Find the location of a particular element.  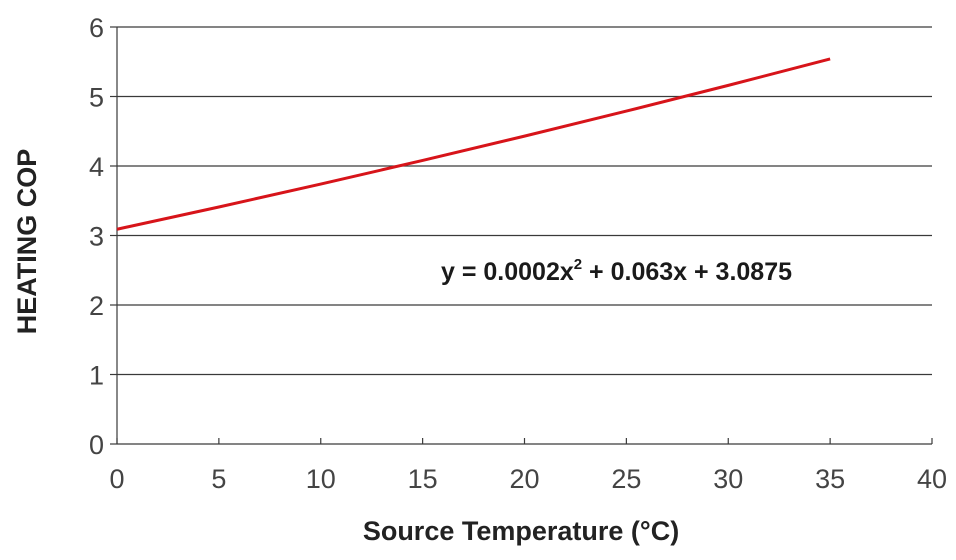

x-tick-label: 10 is located at coordinates (321, 479).